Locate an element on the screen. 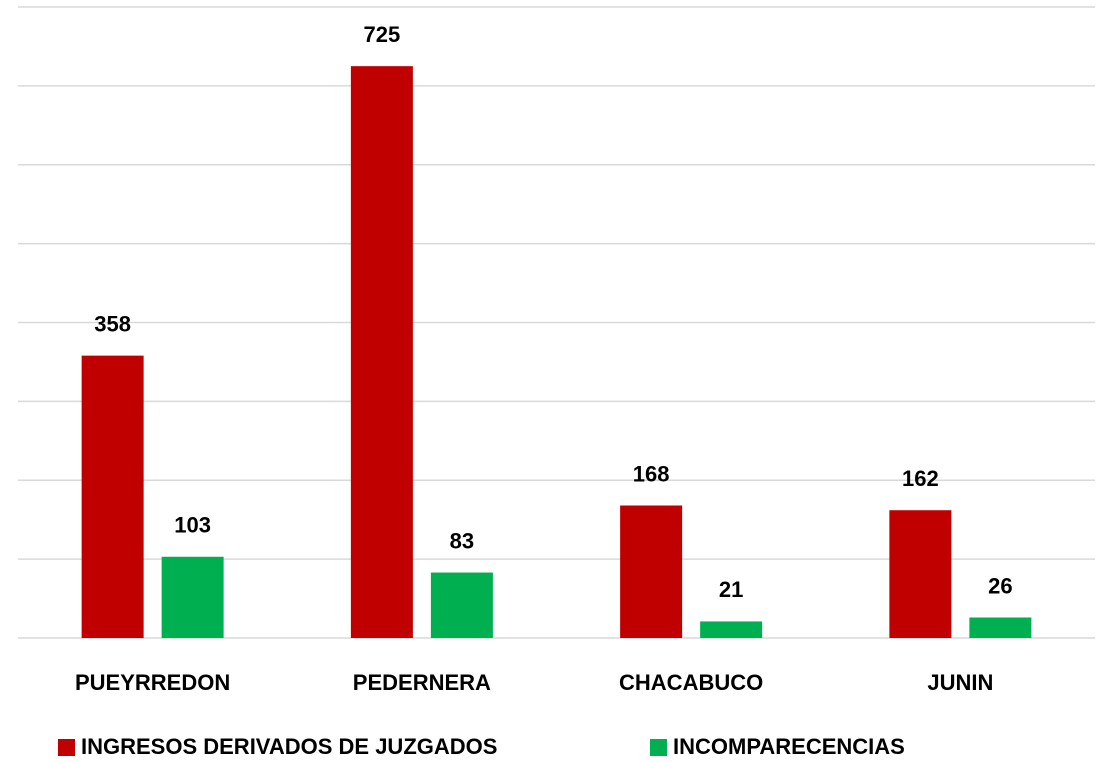 The width and height of the screenshot is (1112, 762). x-tick-label: CHACABUCO is located at coordinates (691, 682).